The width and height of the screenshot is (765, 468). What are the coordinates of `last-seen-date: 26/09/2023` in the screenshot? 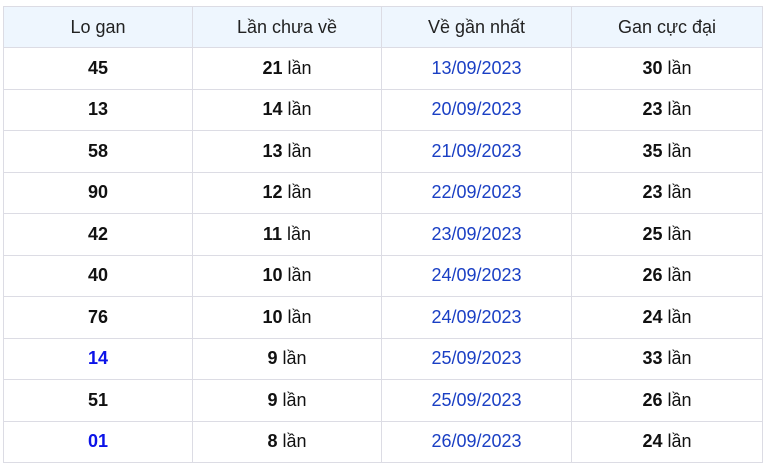 It's located at (476, 441).